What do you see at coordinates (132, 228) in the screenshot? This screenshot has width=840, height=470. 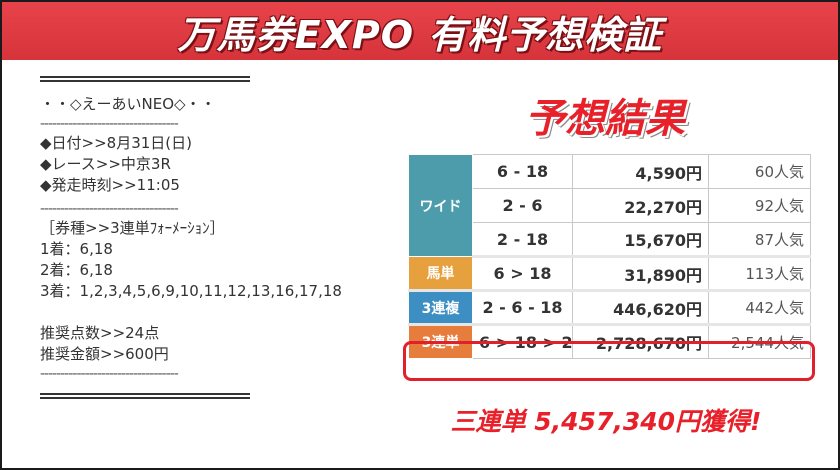 I see `bet-type: ［券種>>3連単ﾌｫｰﾒｰｼｮﾝ］` at bounding box center [132, 228].